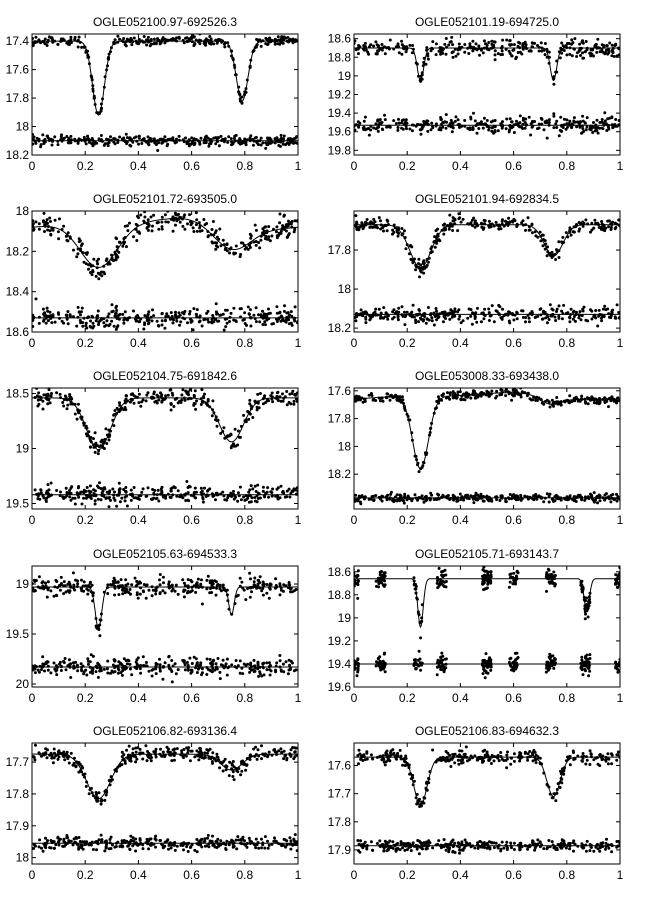 This screenshot has width=666, height=900. What do you see at coordinates (191, 520) in the screenshot?
I see `x-tick-label: 0.6` at bounding box center [191, 520].